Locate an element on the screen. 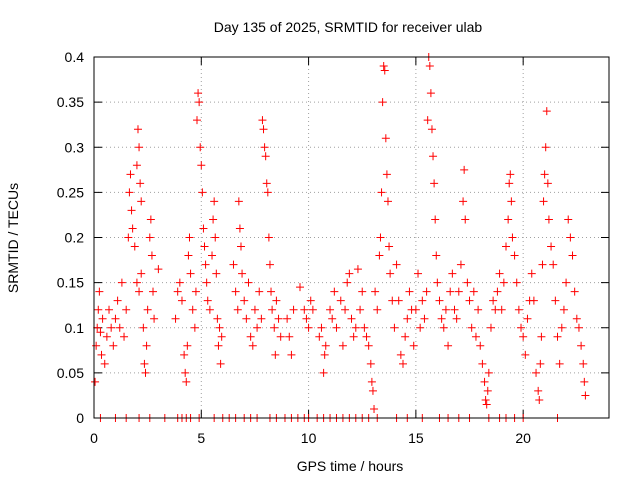 This screenshot has height=480, width=640. y-tick-label: 0.3 is located at coordinates (75, 147).